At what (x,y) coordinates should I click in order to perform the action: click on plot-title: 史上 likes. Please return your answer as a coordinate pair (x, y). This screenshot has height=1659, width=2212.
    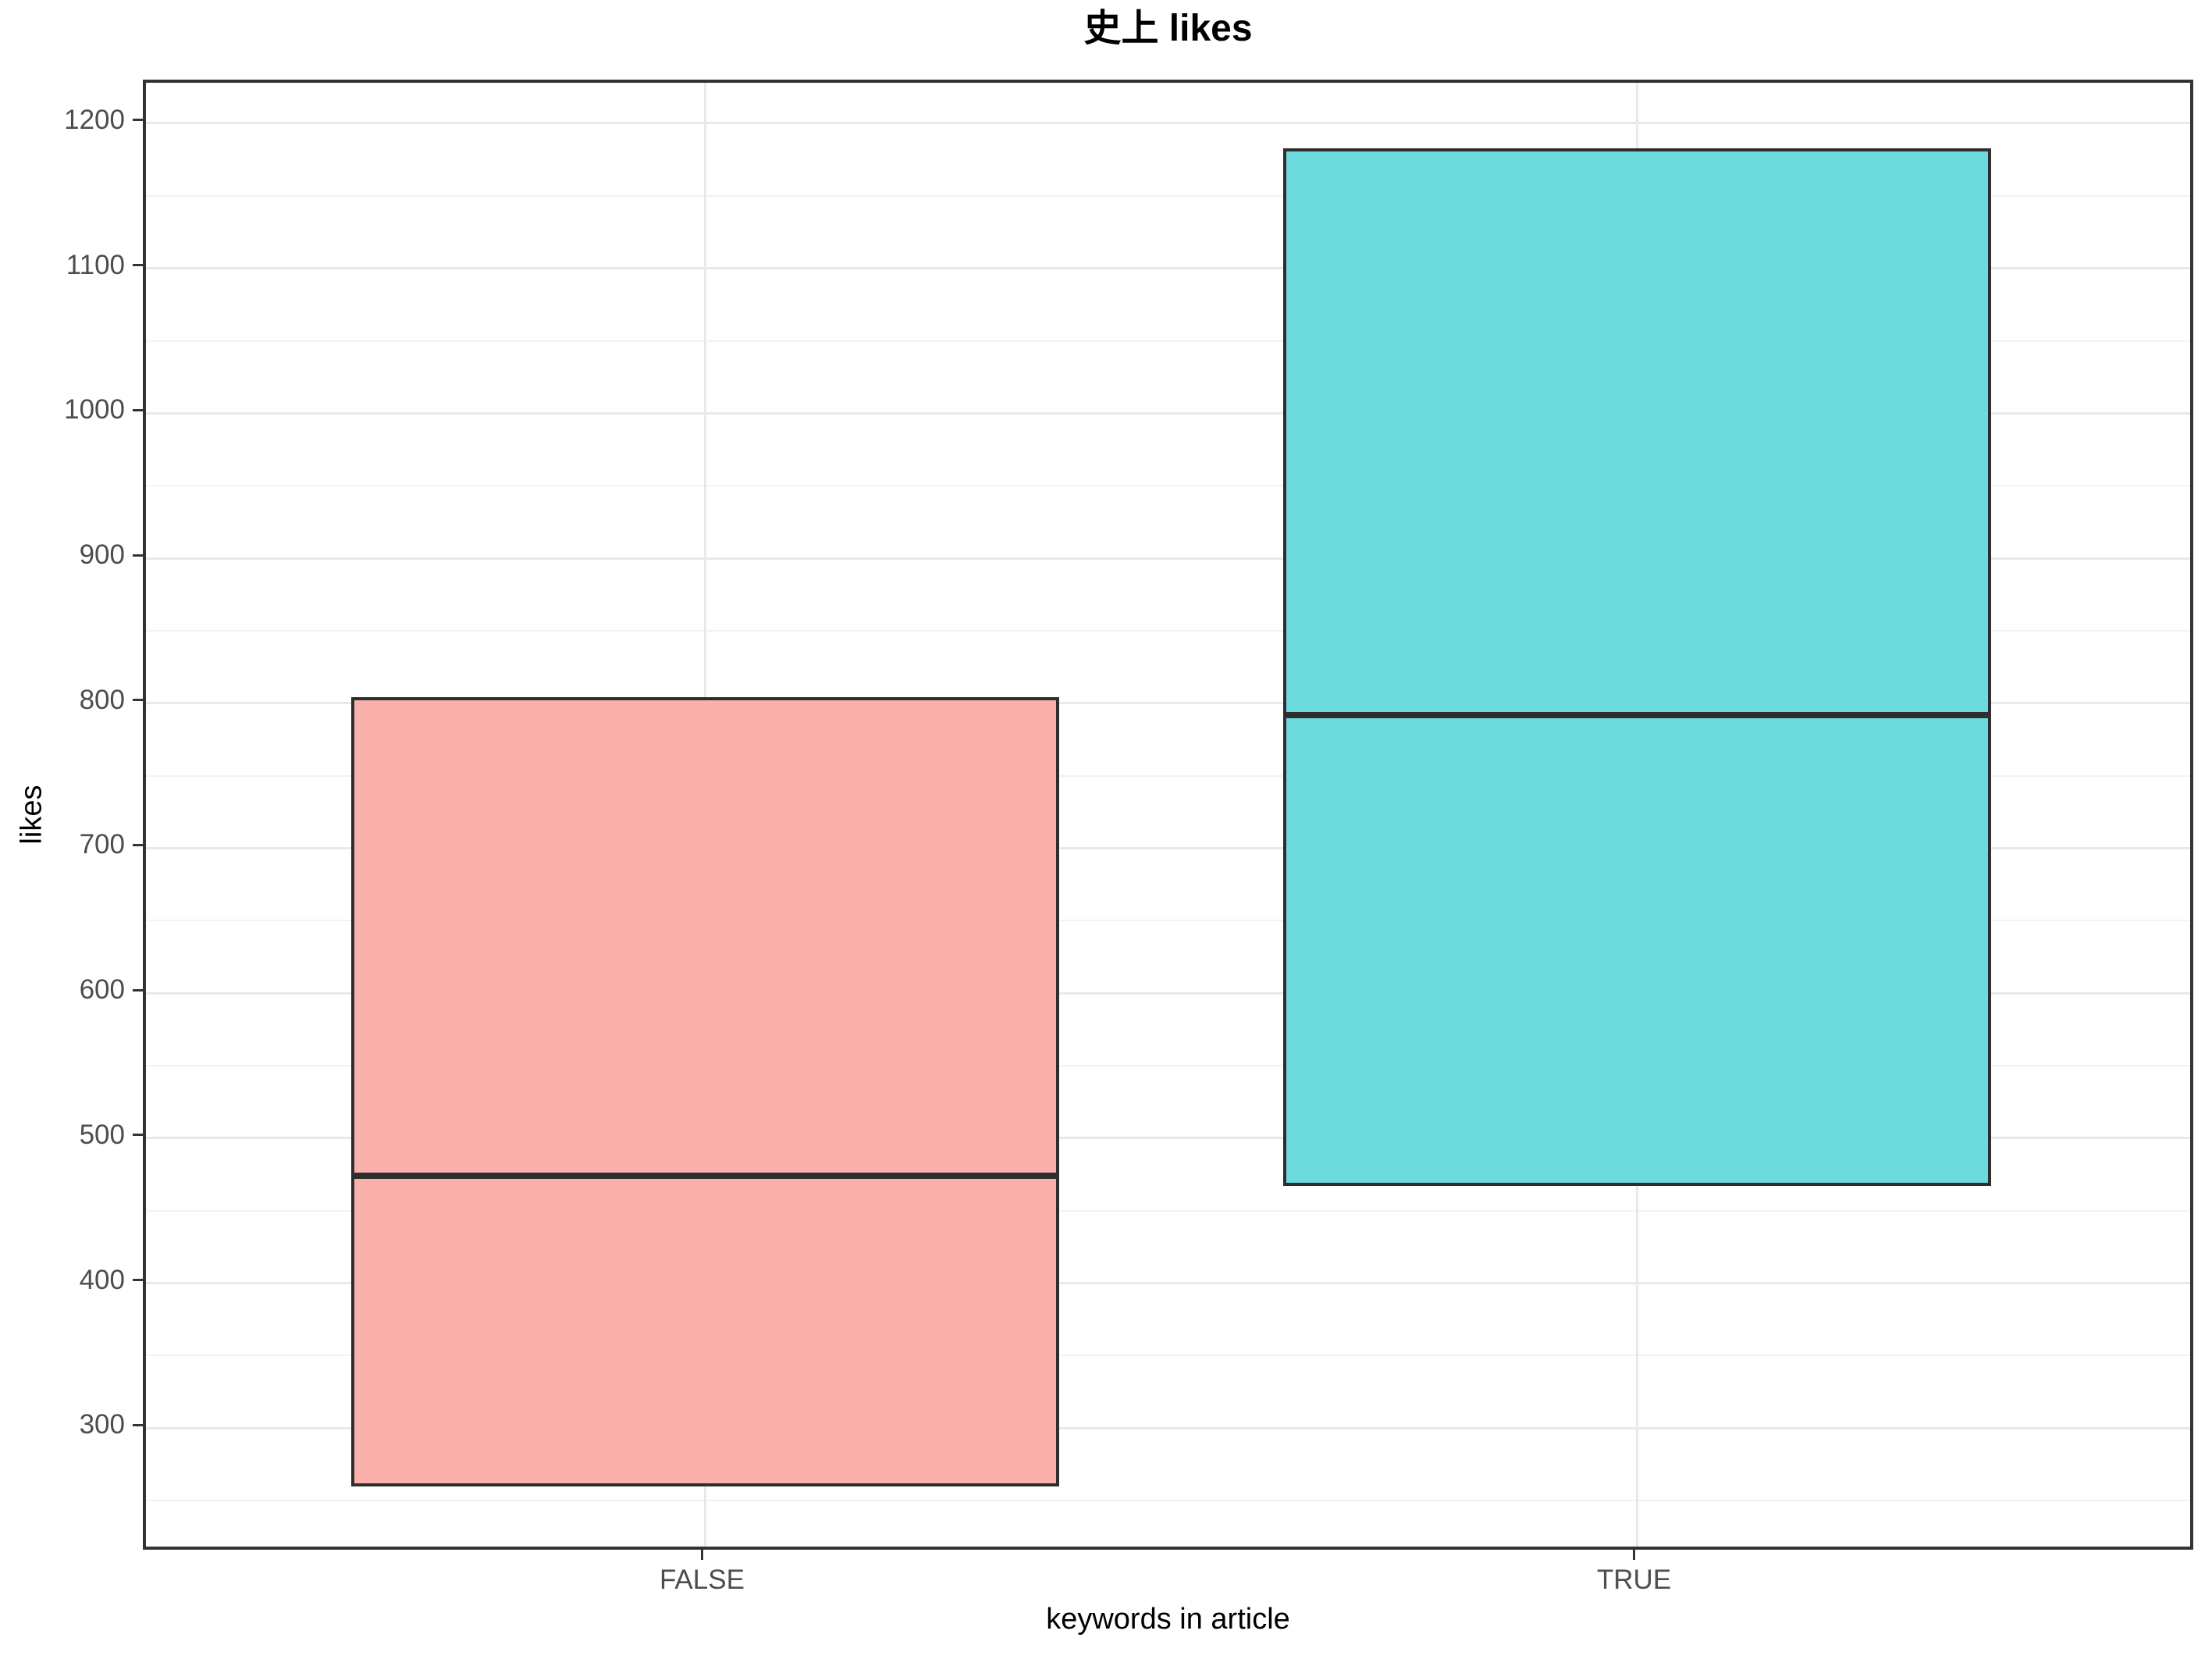
    Looking at the image, I should click on (1168, 29).